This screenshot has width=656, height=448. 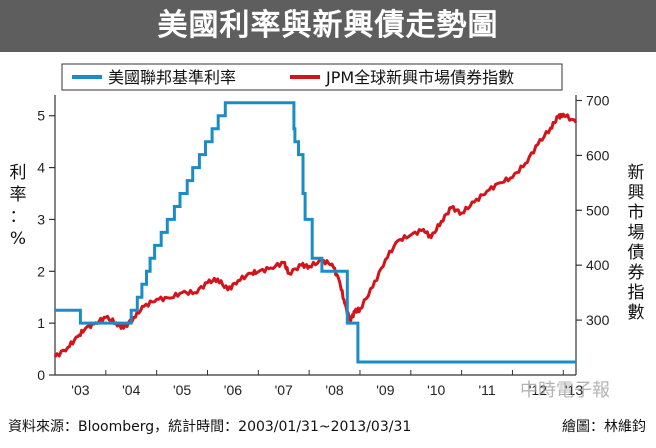 What do you see at coordinates (598, 210) in the screenshot?
I see `right-tick-label: 500` at bounding box center [598, 210].